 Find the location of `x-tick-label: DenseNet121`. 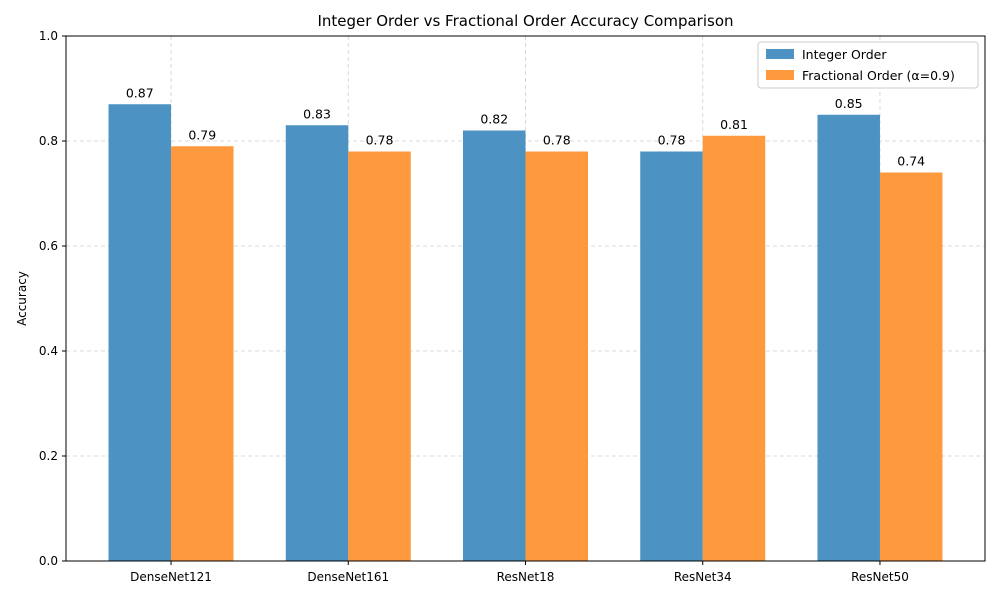

x-tick-label: DenseNet121 is located at coordinates (171, 577).